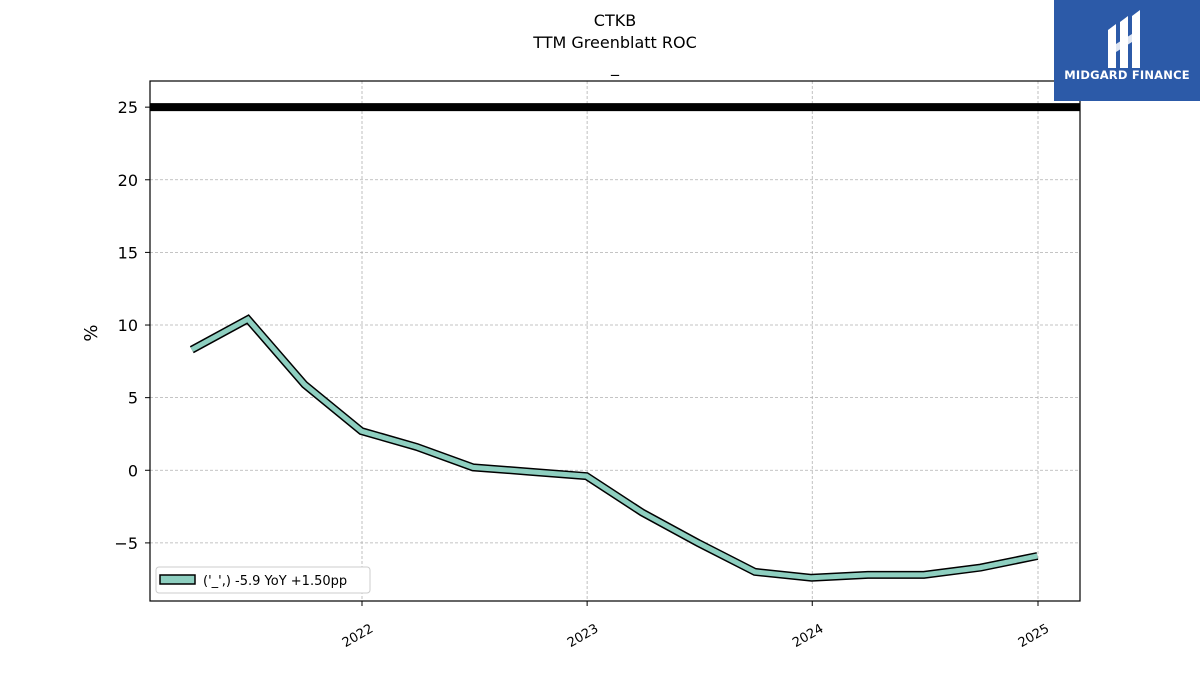  I want to click on legend-swatch, so click(177, 579).